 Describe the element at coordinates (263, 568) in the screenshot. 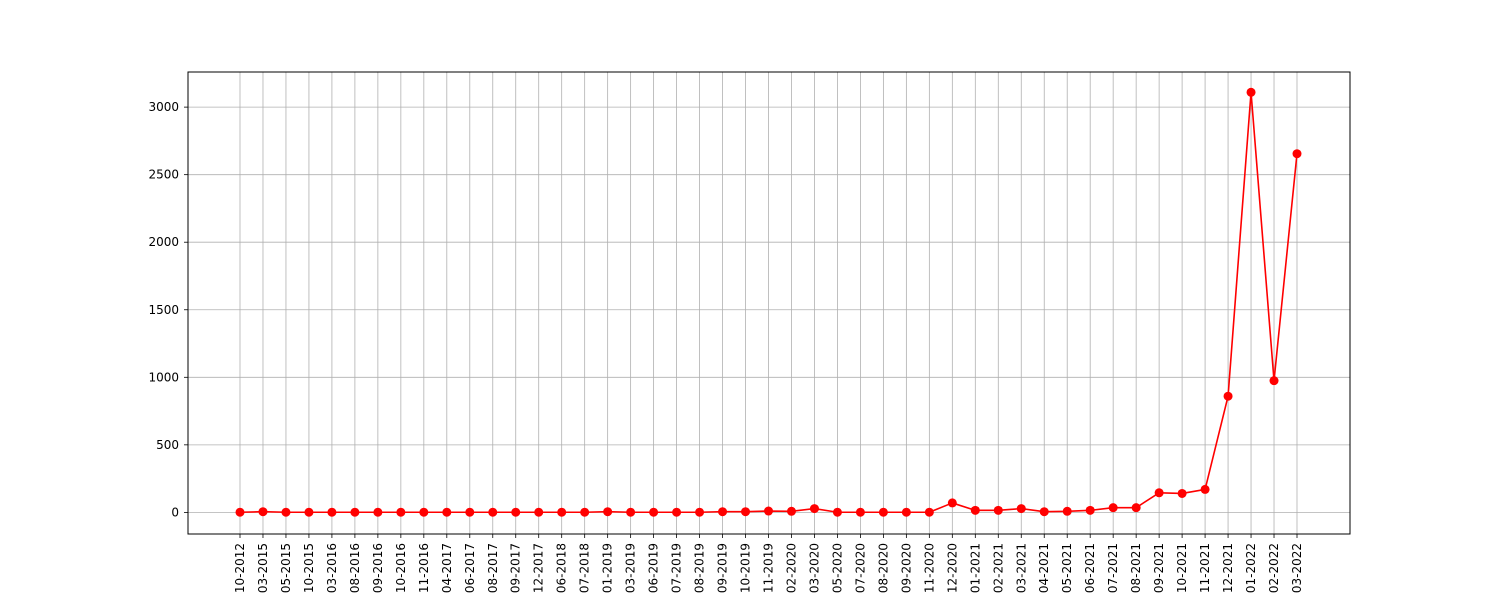

I see `x-tick-label: 03-2015` at that location.